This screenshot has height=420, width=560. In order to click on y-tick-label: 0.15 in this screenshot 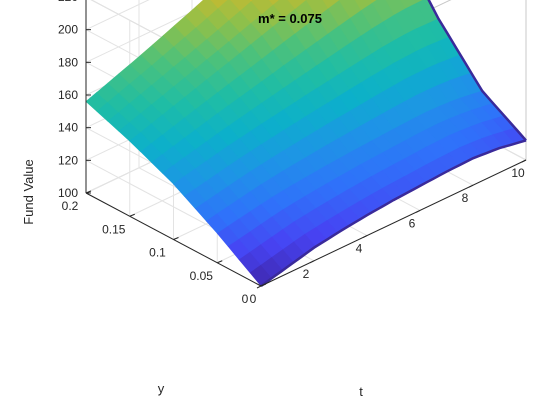, I will do `click(114, 229)`.